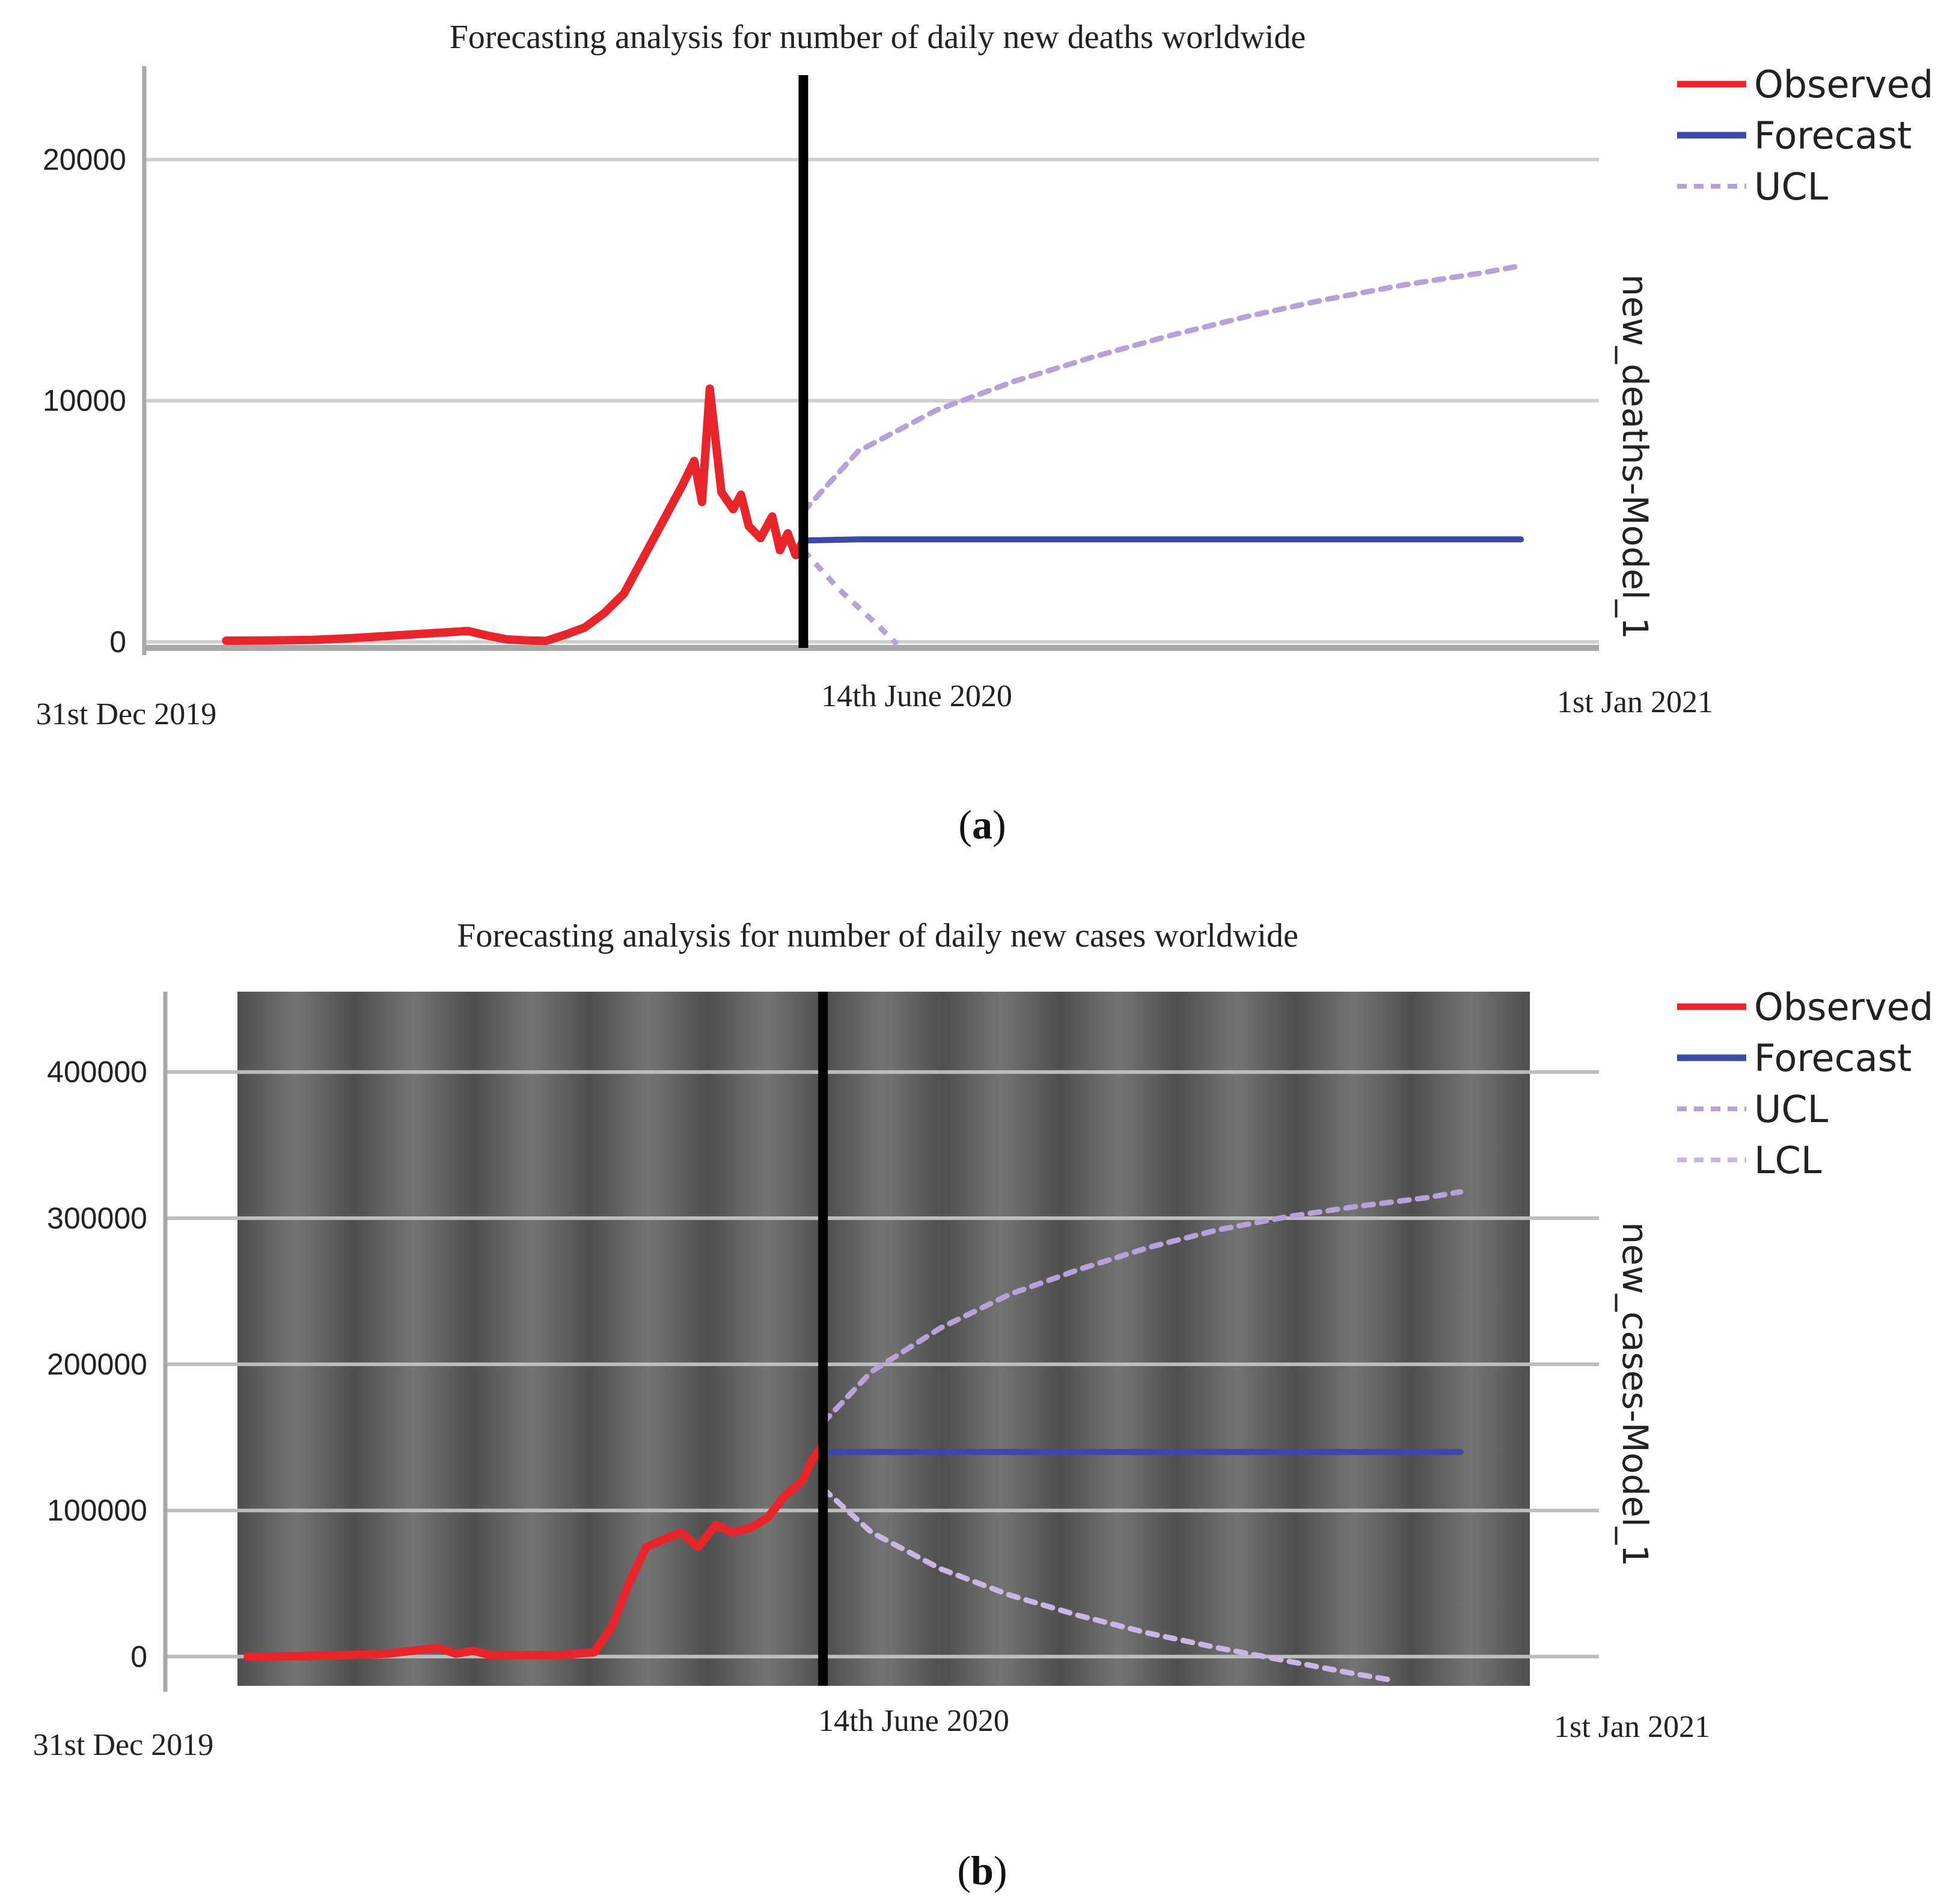  What do you see at coordinates (97, 1218) in the screenshot?
I see `y-tick-label: 300000` at bounding box center [97, 1218].